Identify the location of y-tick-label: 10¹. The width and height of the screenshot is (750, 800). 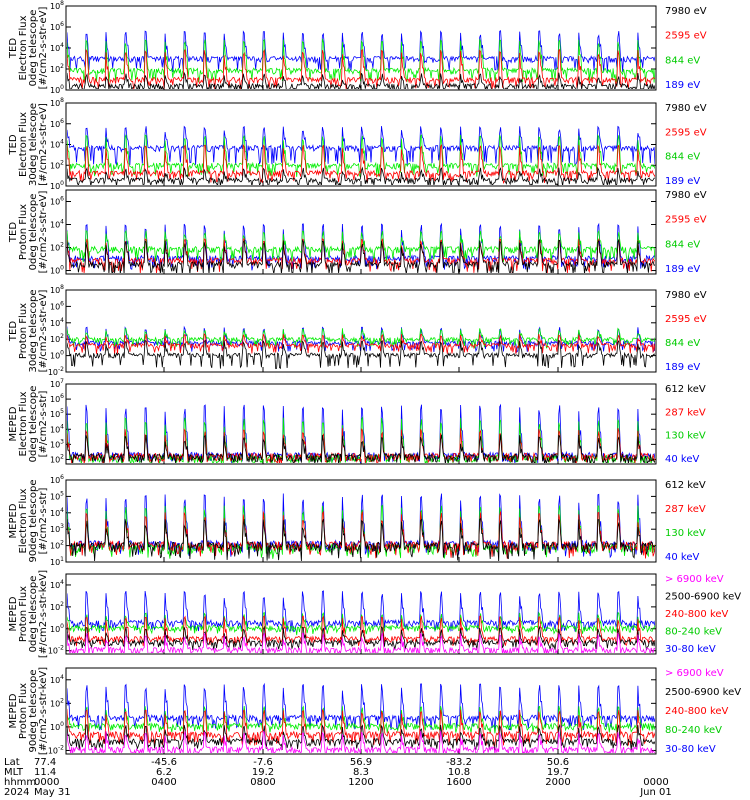
(57, 561).